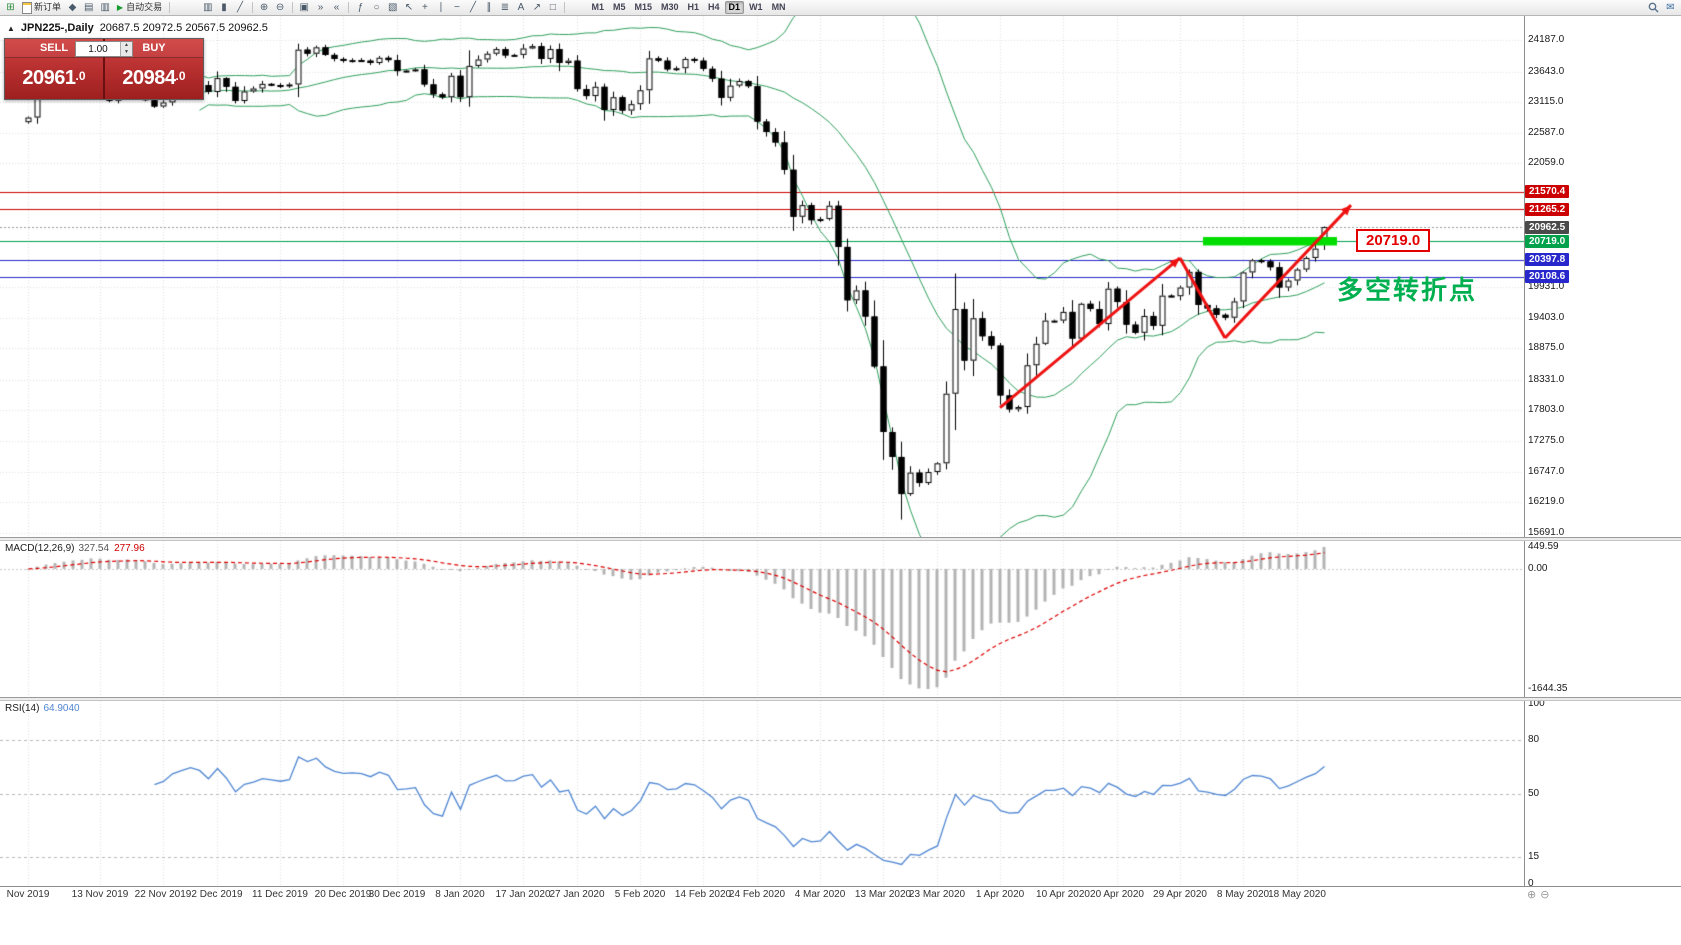  I want to click on timeframe-mn-button: MN, so click(779, 7).